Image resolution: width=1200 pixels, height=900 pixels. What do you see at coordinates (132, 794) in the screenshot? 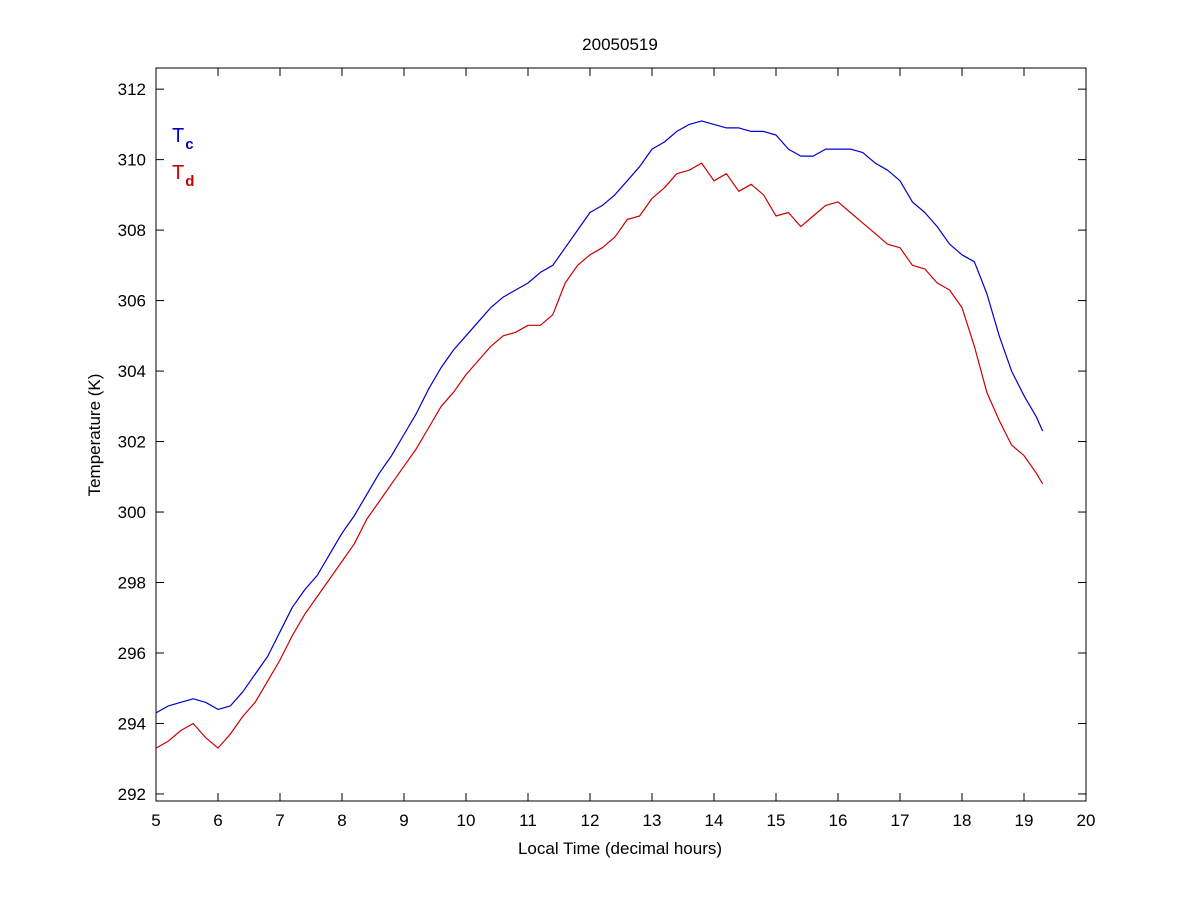
I see `y-tick-label: 292` at bounding box center [132, 794].